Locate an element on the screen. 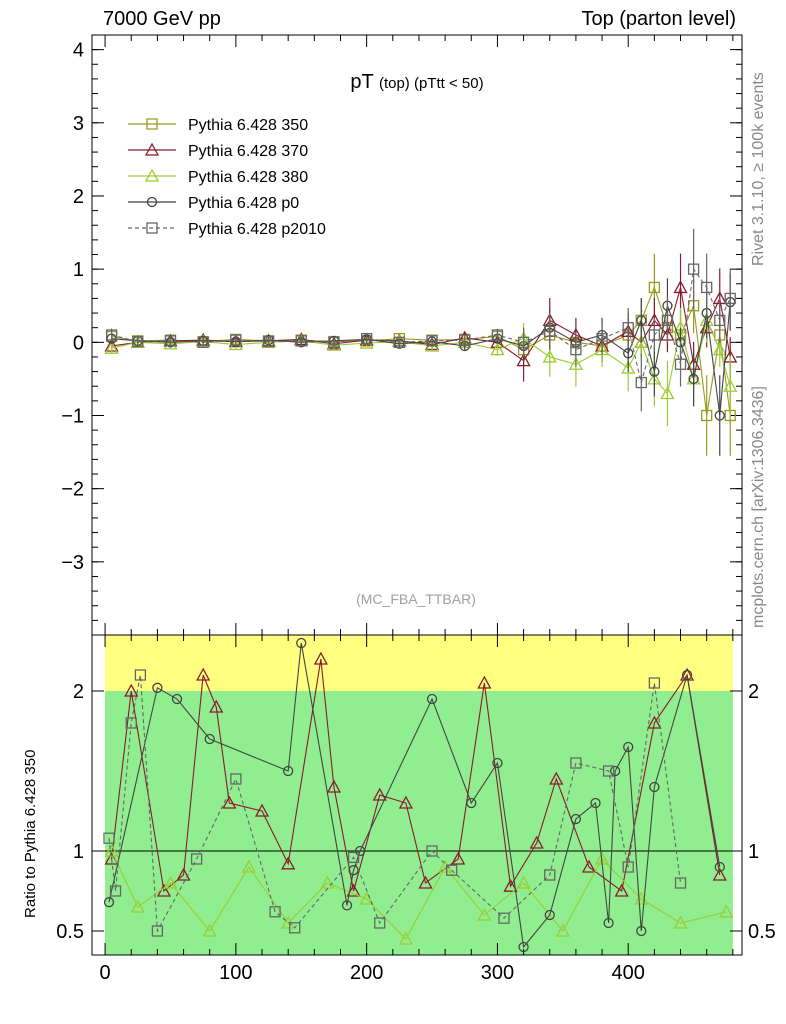  main-ytick-label: 2 is located at coordinates (78, 197).